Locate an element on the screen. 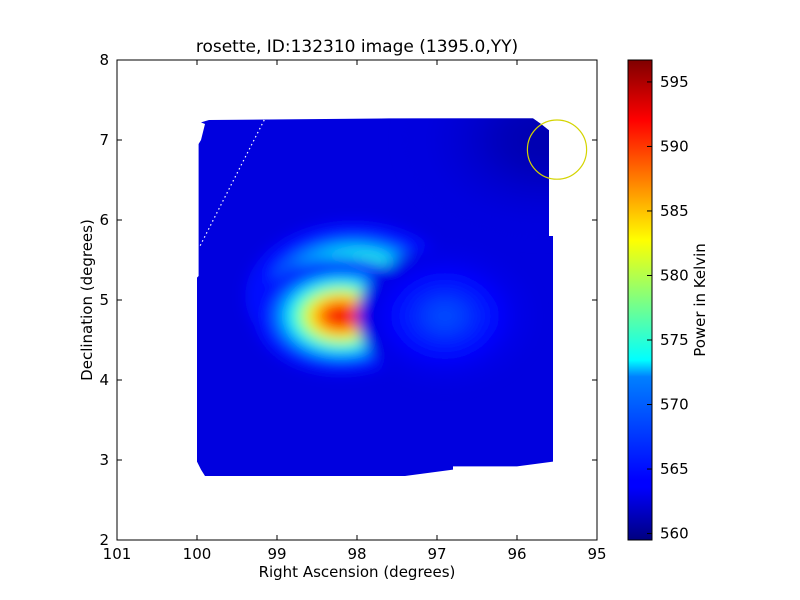 Image resolution: width=800 pixels, height=600 pixels. beam-circle is located at coordinates (557, 149).